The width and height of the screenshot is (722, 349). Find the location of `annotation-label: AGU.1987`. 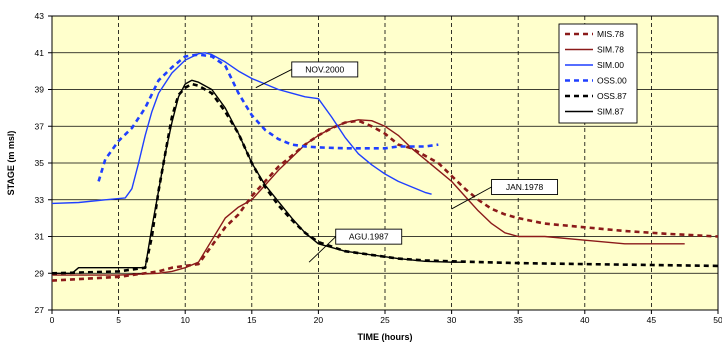

annotation-label: AGU.1987 is located at coordinates (369, 237).